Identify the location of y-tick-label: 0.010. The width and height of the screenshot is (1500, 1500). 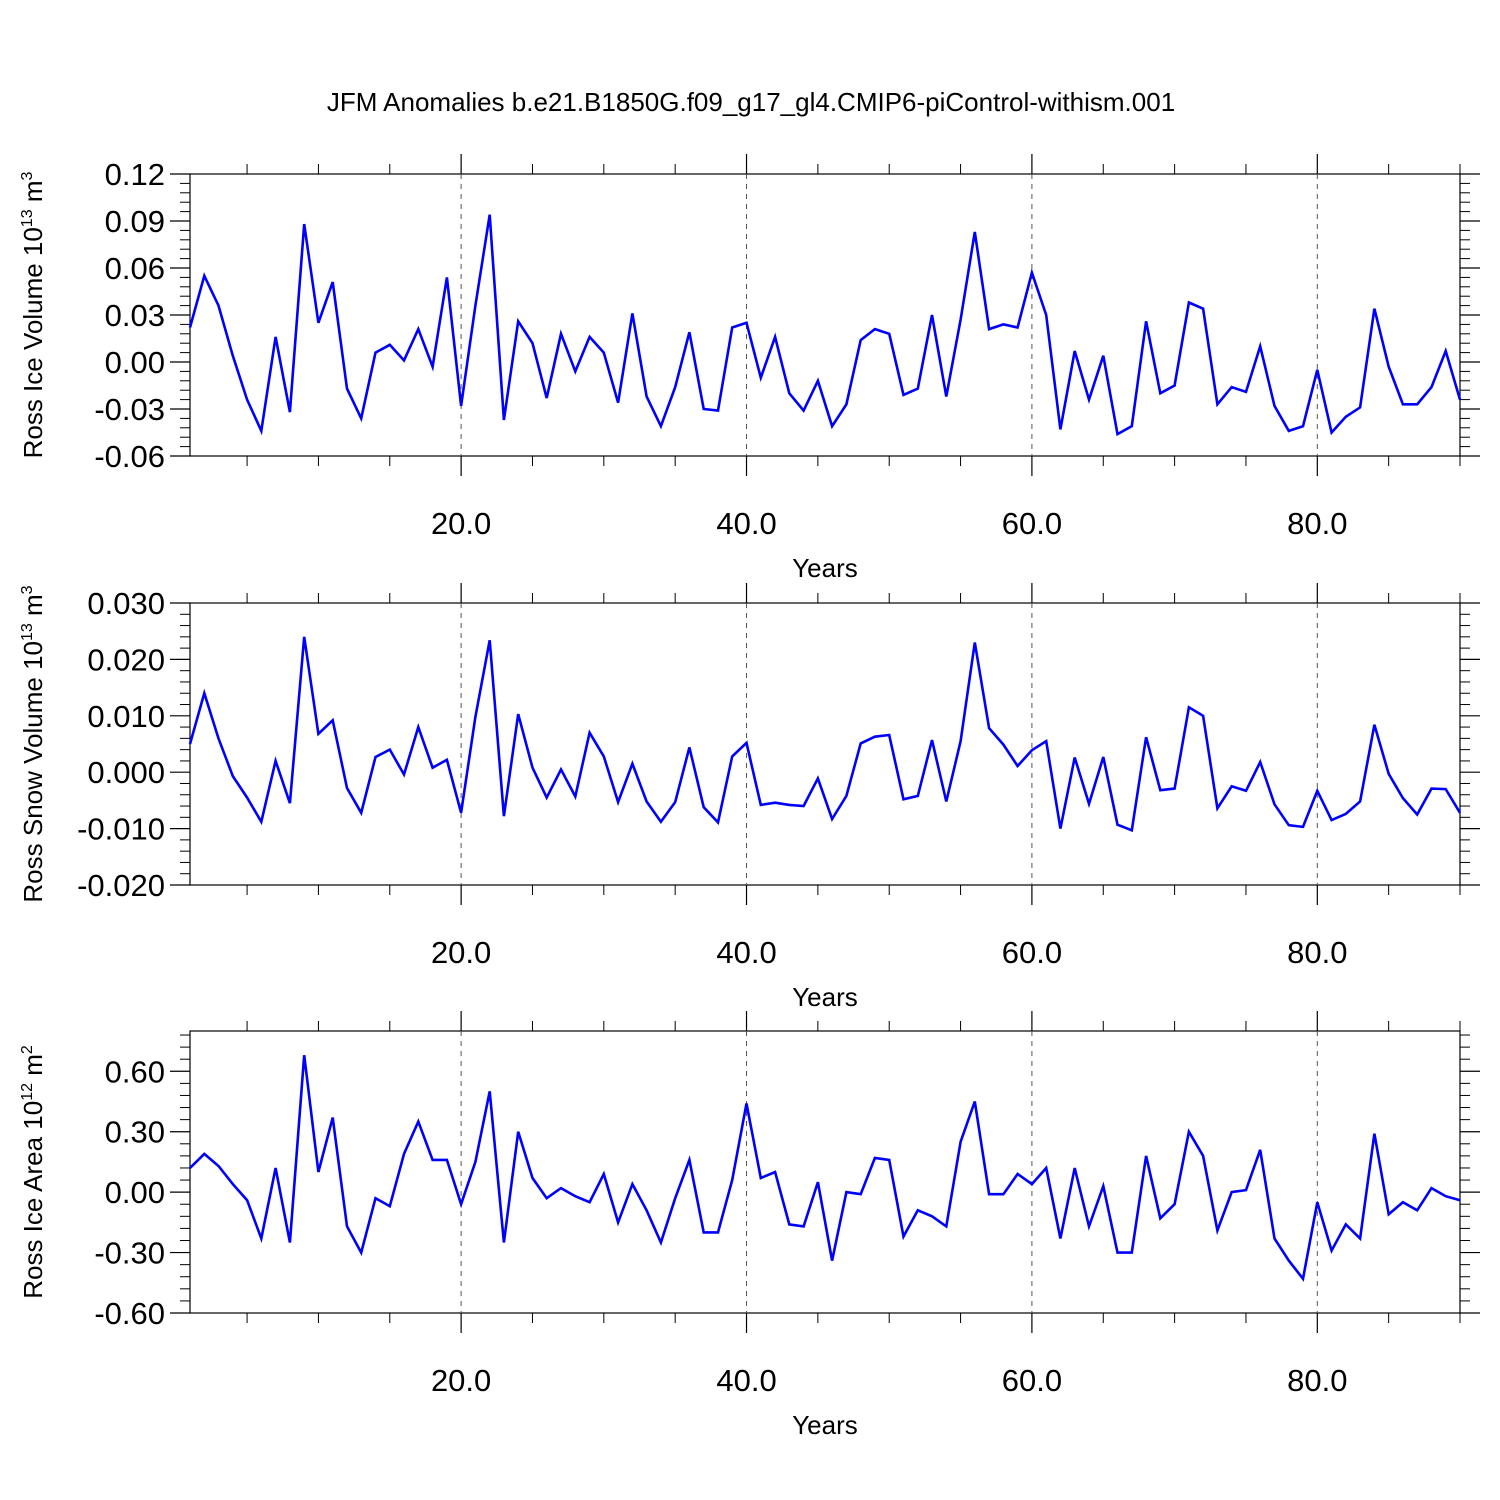
(126, 716).